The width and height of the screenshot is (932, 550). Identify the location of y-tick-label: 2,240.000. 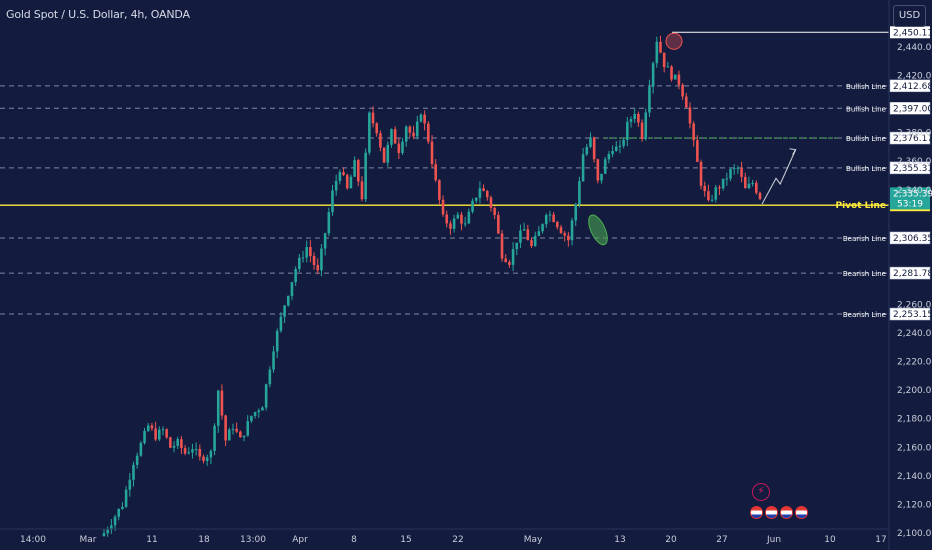
(914, 334).